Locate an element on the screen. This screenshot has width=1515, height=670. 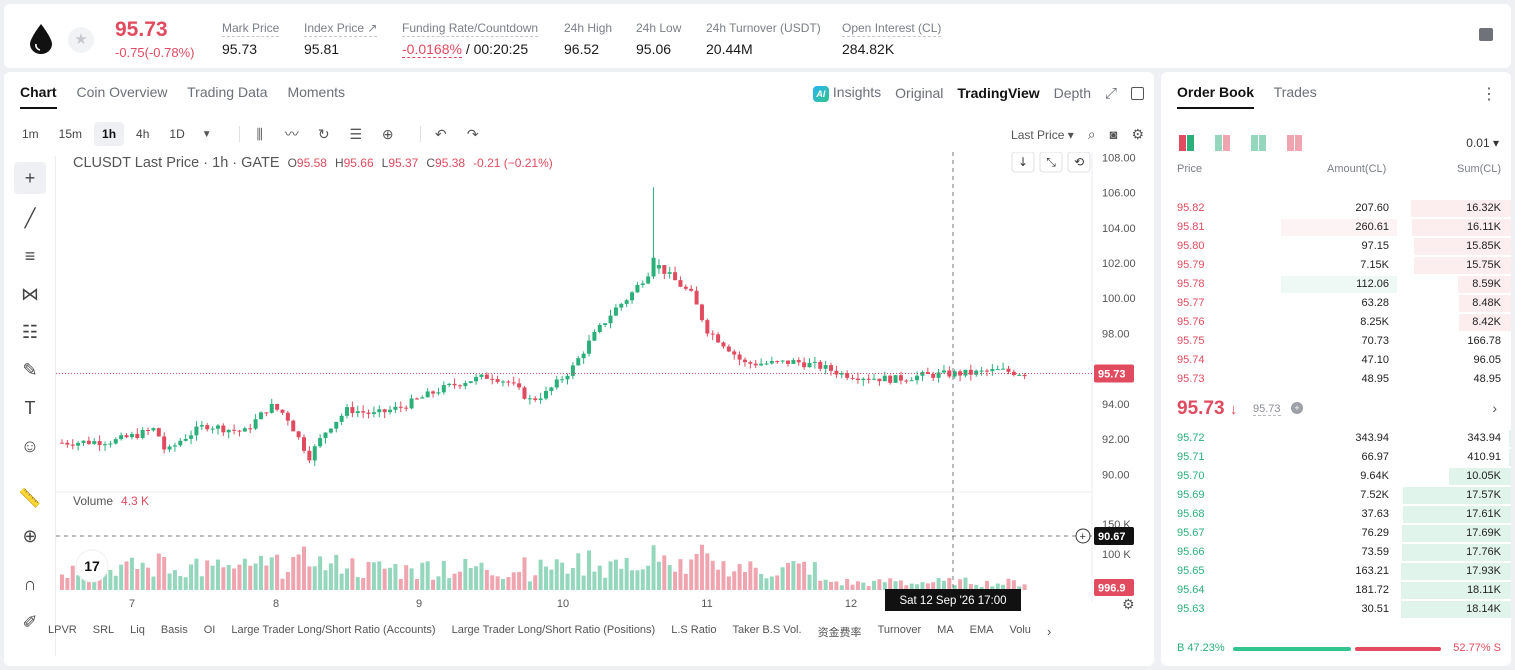
indicator-tab: Volu is located at coordinates (1020, 630).